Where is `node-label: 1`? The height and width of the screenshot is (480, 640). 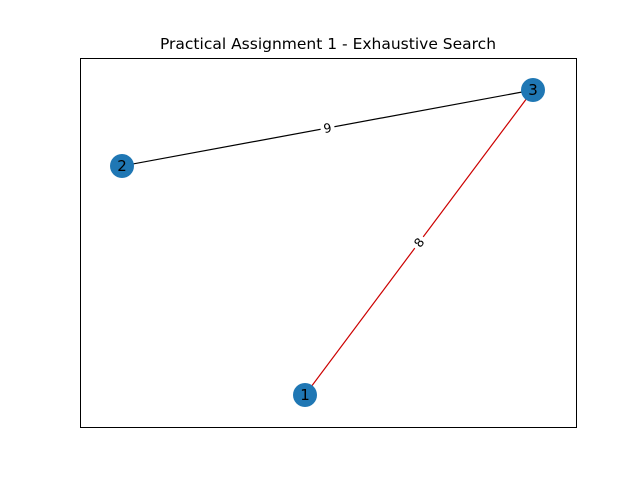
node-label: 1 is located at coordinates (305, 395).